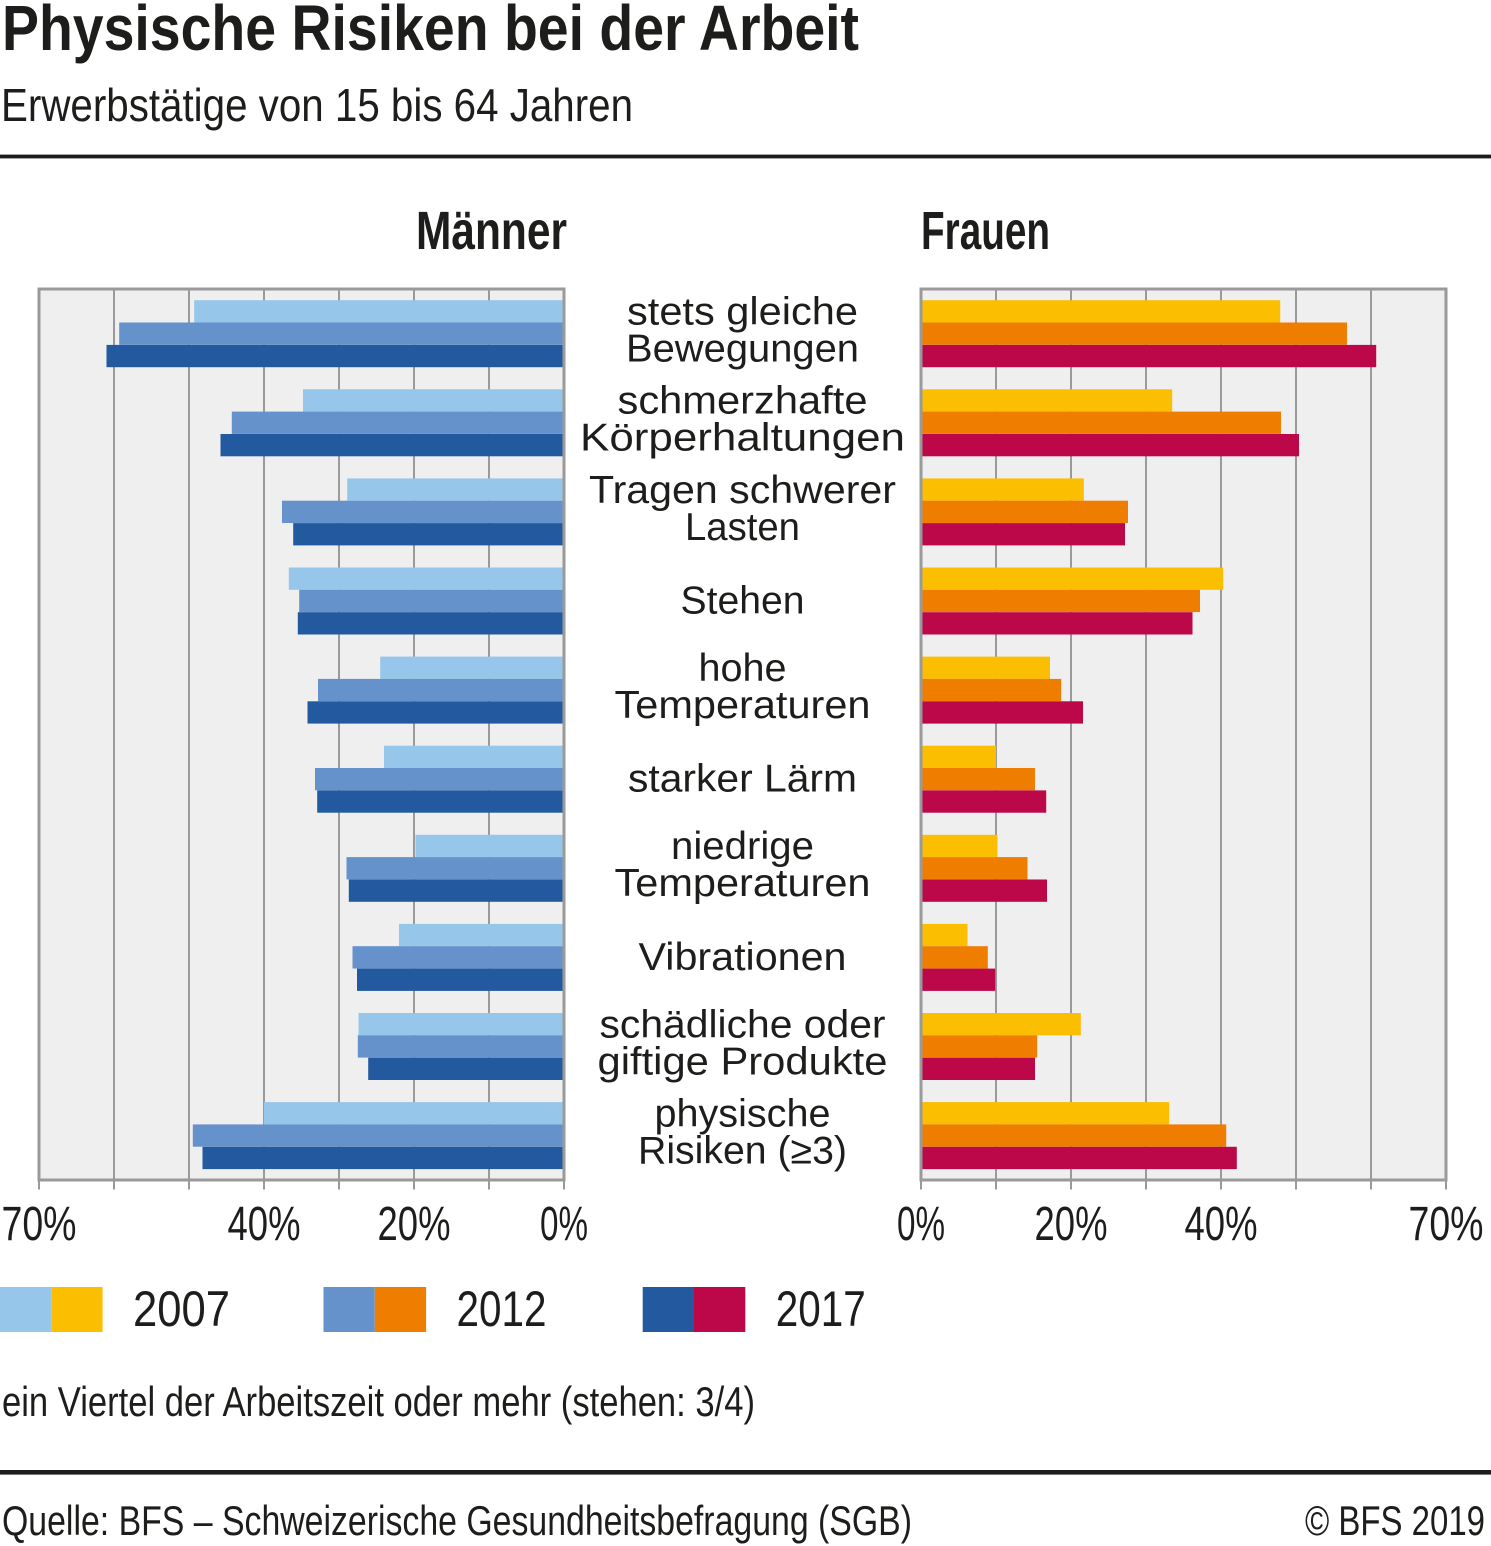 The image size is (1491, 1546). What do you see at coordinates (502, 1309) in the screenshot?
I see `svg-text: 2012` at bounding box center [502, 1309].